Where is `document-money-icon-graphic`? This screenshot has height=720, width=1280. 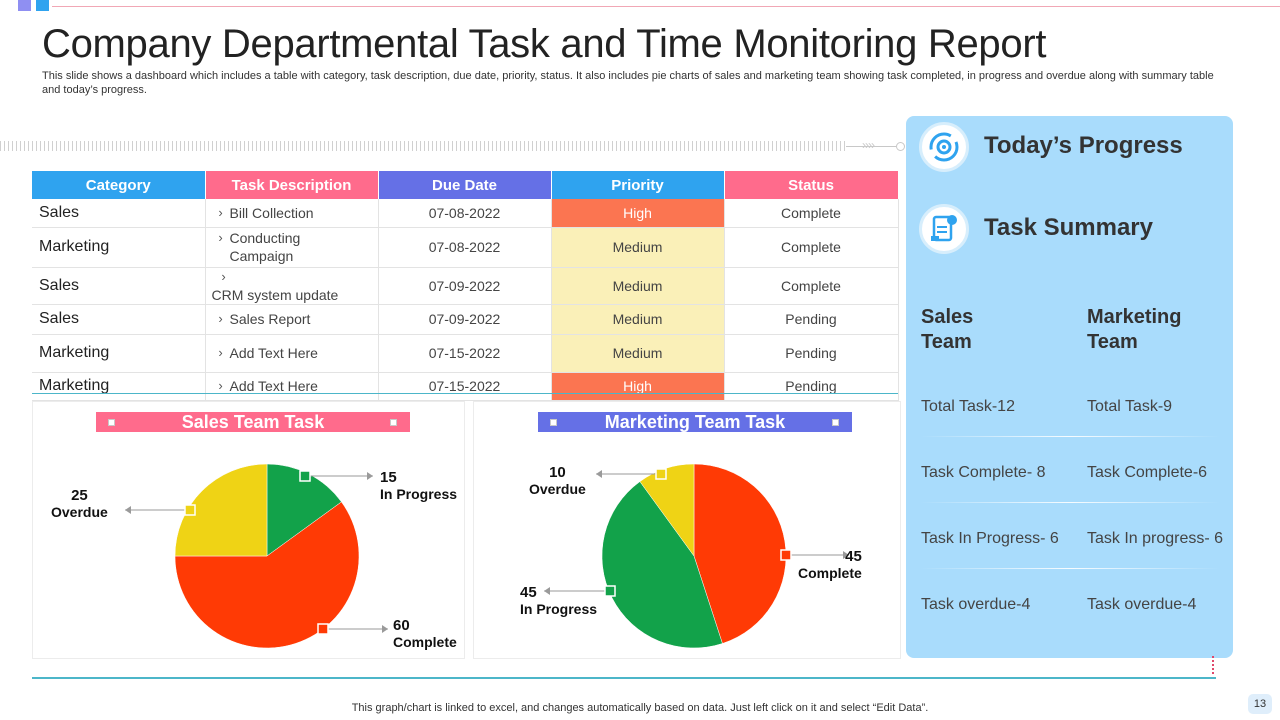 document-money-icon-graphic is located at coordinates (944, 228).